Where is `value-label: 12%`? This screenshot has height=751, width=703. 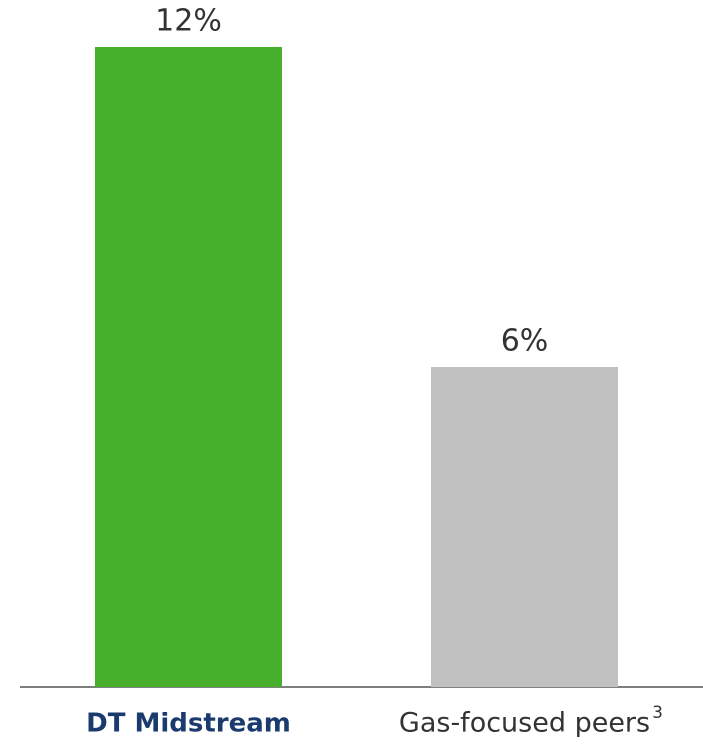
value-label: 12% is located at coordinates (188, 21).